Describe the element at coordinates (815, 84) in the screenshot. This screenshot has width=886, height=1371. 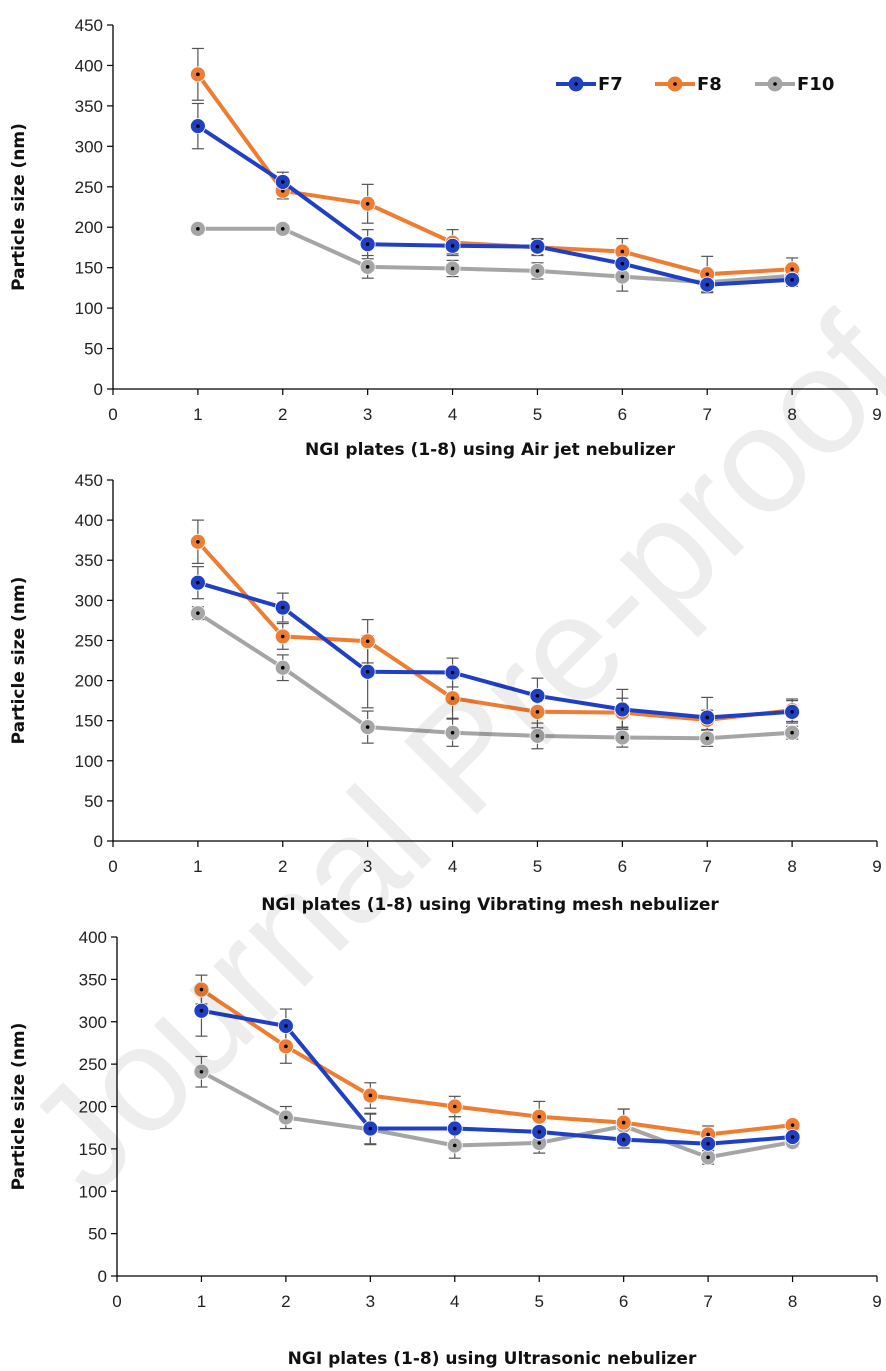
I see `legend-label: F10` at that location.